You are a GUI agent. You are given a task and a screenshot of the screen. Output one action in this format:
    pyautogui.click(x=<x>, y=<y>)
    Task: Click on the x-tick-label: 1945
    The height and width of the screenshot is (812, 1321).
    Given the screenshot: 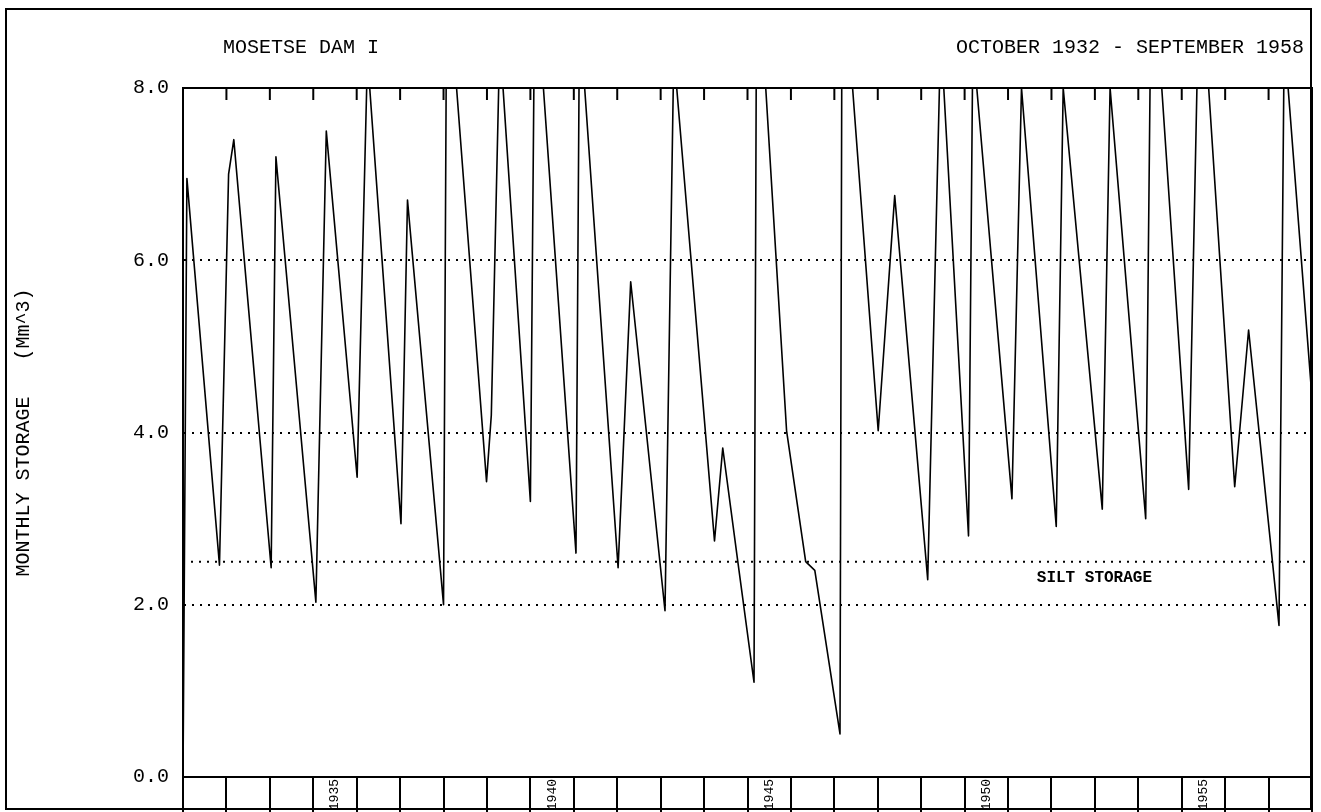 What is the action you would take?
    pyautogui.click(x=769, y=795)
    